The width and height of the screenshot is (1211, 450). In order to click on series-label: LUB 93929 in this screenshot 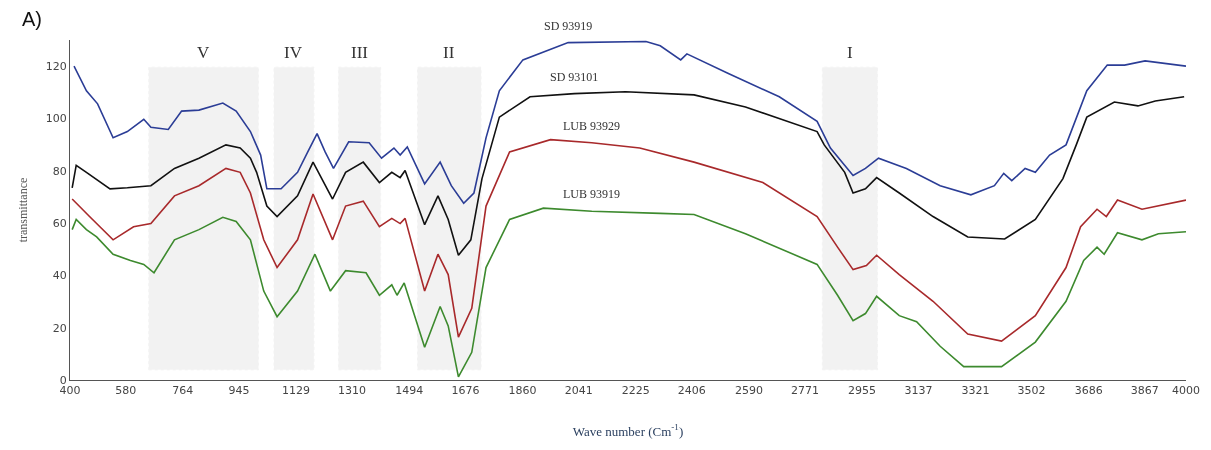, I will do `click(591, 126)`.